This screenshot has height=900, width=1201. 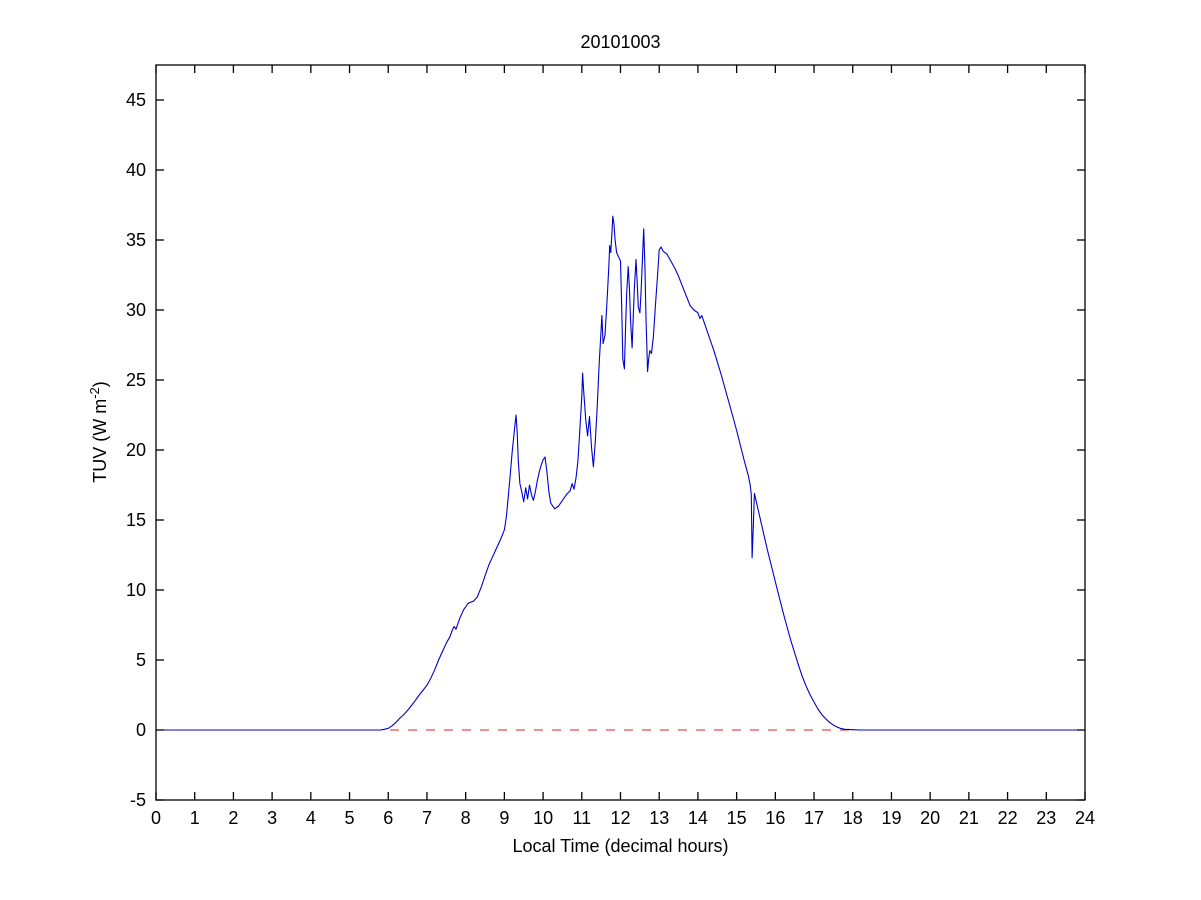 What do you see at coordinates (233, 818) in the screenshot?
I see `x-tick-label: 2` at bounding box center [233, 818].